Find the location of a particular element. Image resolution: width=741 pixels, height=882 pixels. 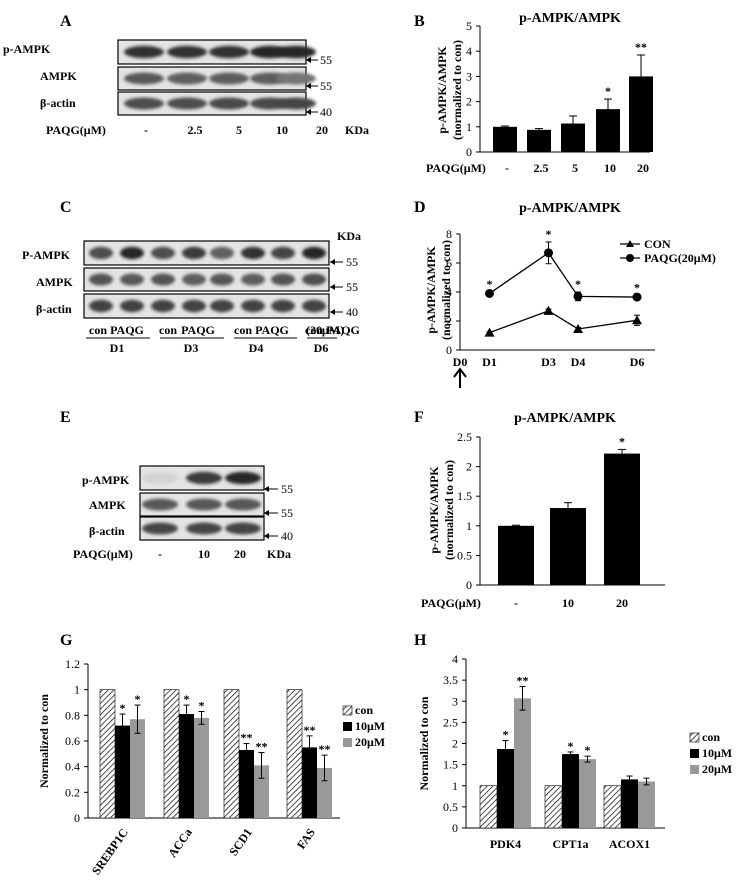

panel-letter-d: D is located at coordinates (420, 207).